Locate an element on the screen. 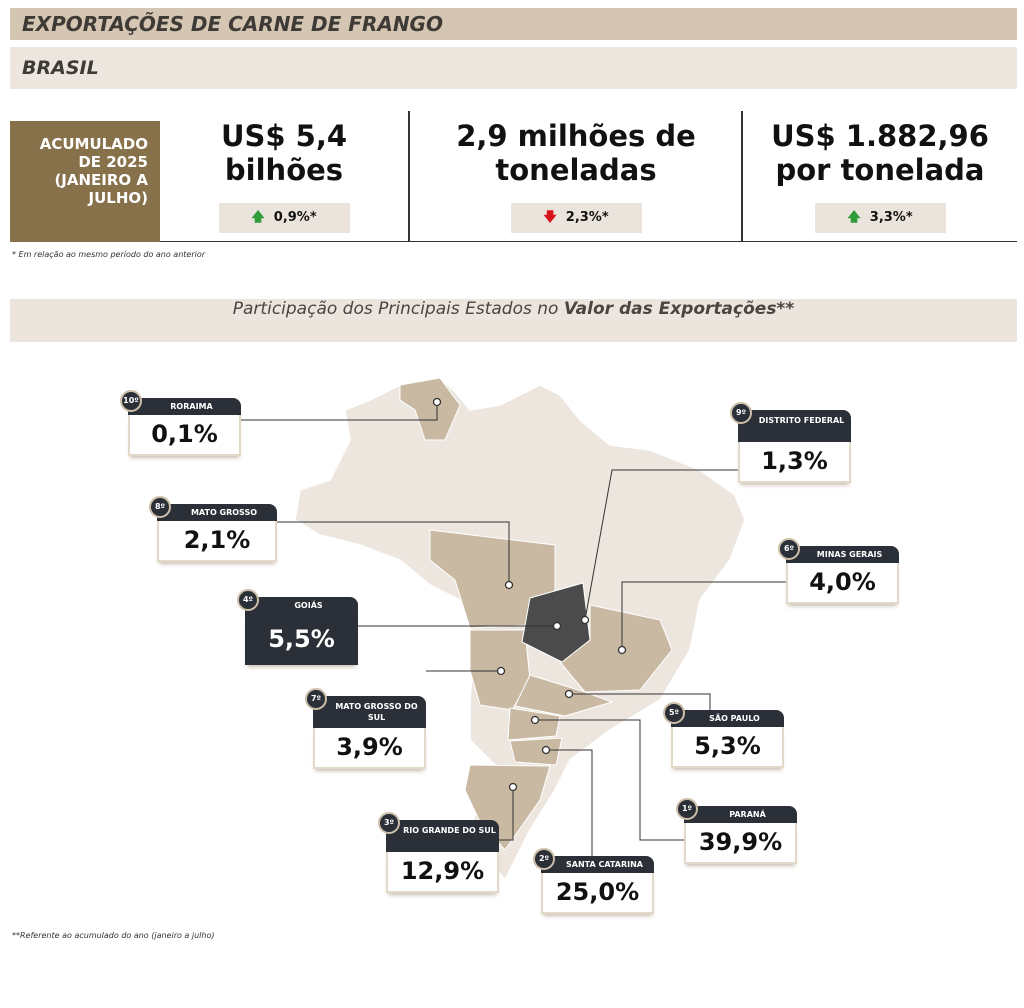  state-sao-paulo is located at coordinates (564, 695).